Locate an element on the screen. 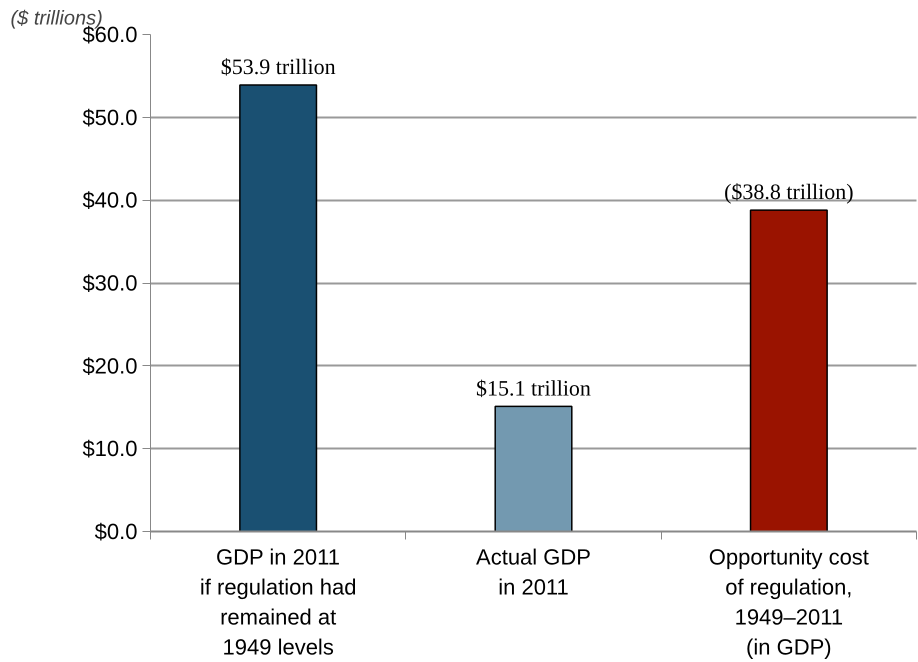  y-tick-label: $40.0 is located at coordinates (110, 200).